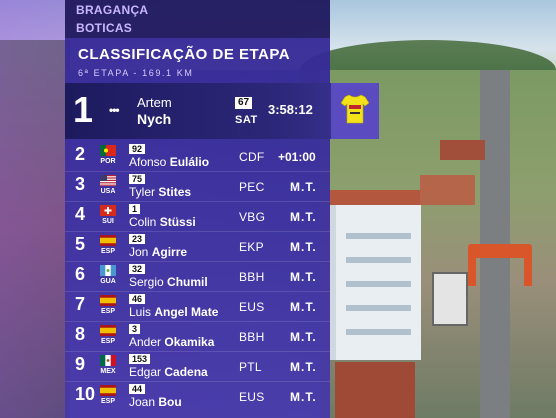  Describe the element at coordinates (85, 394) in the screenshot. I see `position: 10` at that location.